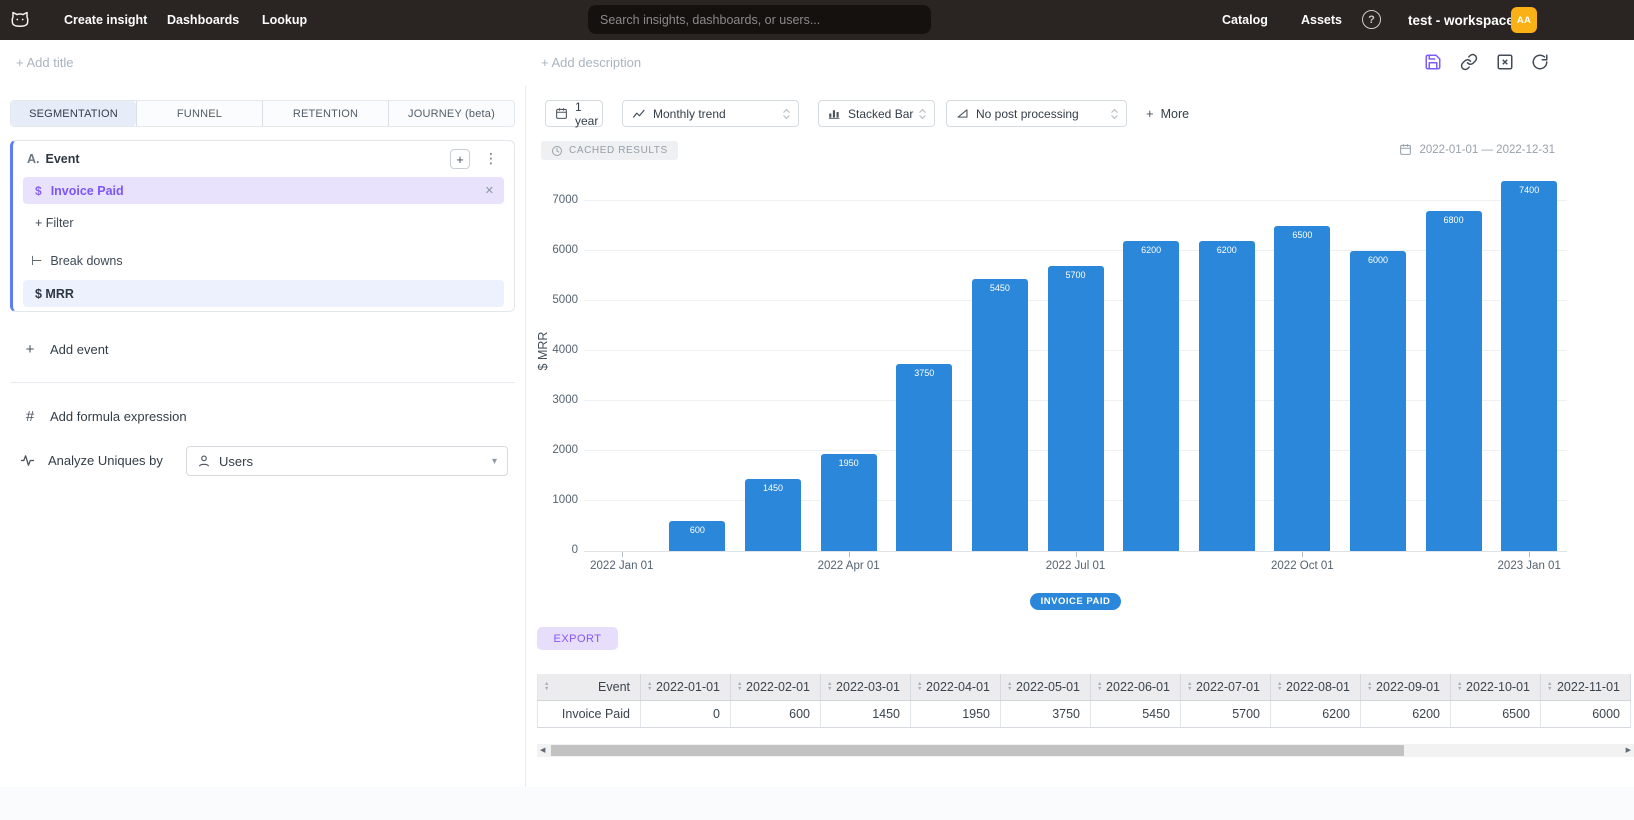 The height and width of the screenshot is (820, 1634). I want to click on clear-result-icon, so click(1505, 62).